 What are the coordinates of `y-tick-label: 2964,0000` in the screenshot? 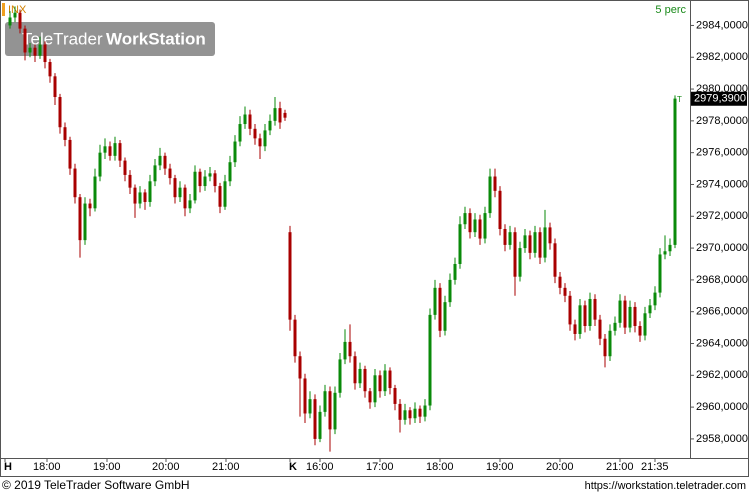 It's located at (722, 343).